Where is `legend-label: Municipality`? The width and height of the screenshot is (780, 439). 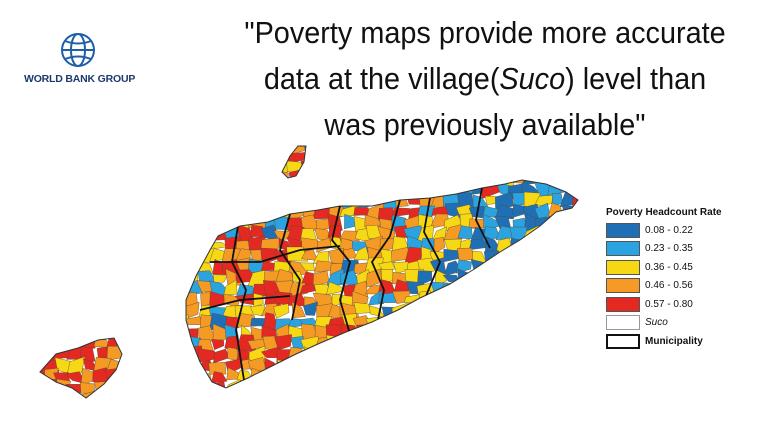
legend-label: Municipality is located at coordinates (674, 341).